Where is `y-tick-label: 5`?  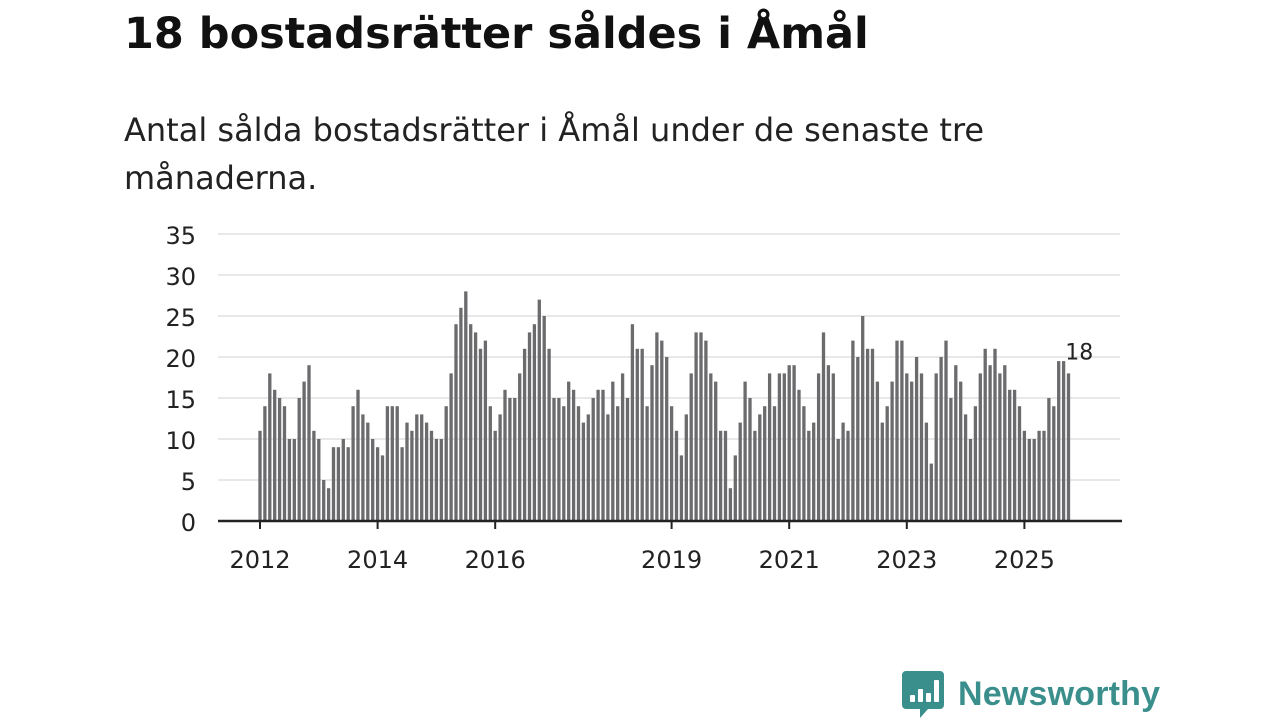 y-tick-label: 5 is located at coordinates (188, 482).